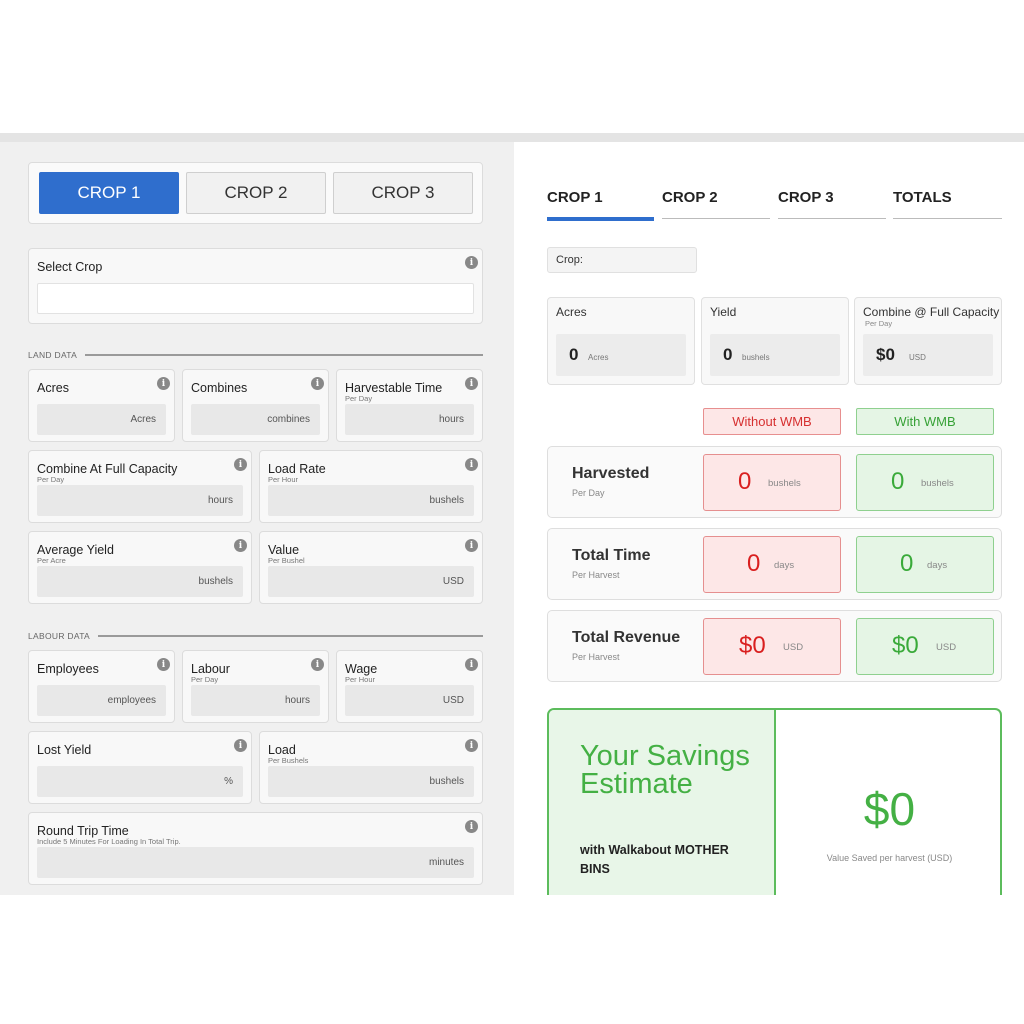 This screenshot has height=1024, width=1024. What do you see at coordinates (409, 419) in the screenshot?
I see `harvestable-time-input: hours` at bounding box center [409, 419].